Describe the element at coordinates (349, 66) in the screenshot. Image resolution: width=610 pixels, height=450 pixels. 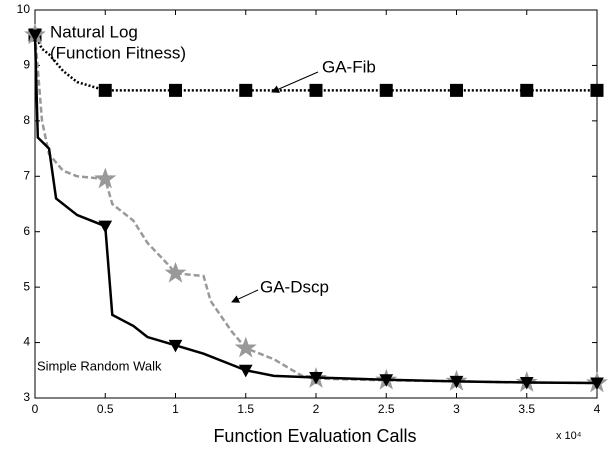
I see `annotation: GA-Fib` at that location.